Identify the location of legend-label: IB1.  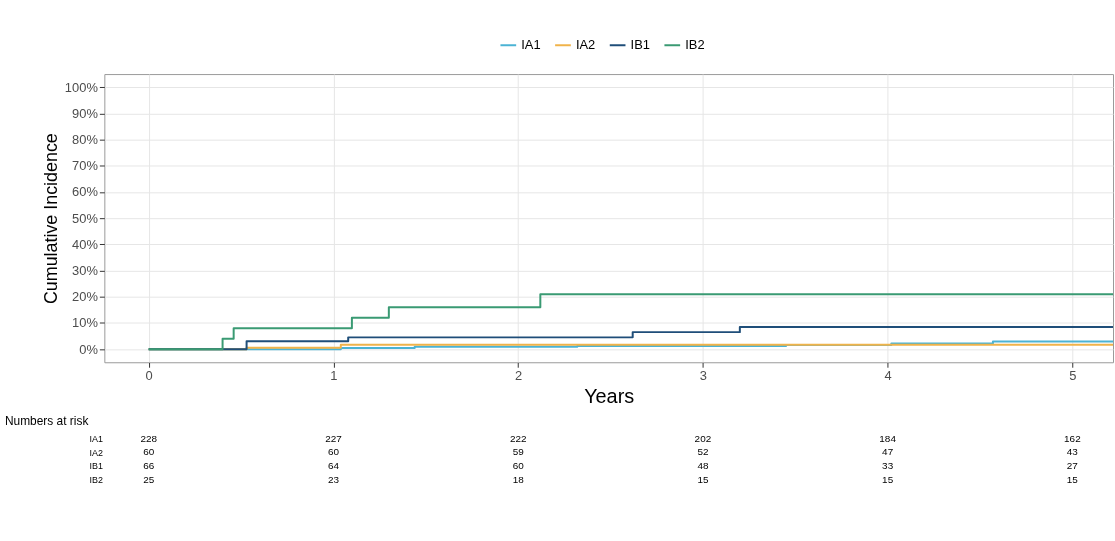
(640, 45).